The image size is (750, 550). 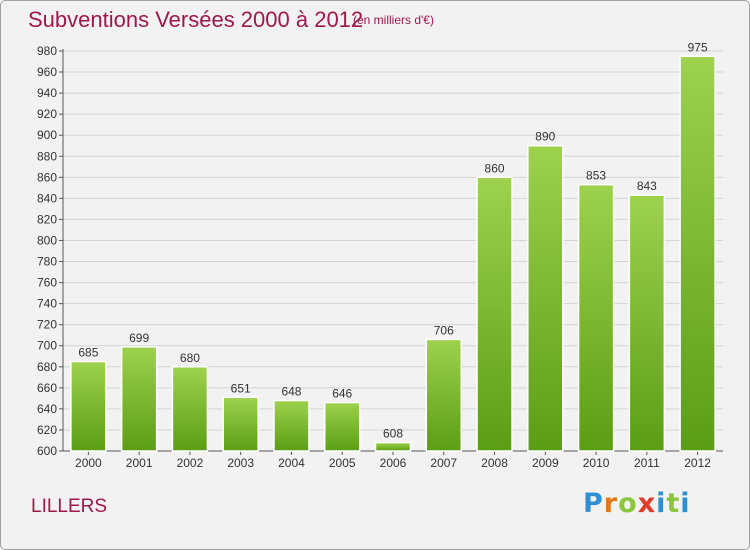 What do you see at coordinates (190, 358) in the screenshot?
I see `bar-value-label: 680` at bounding box center [190, 358].